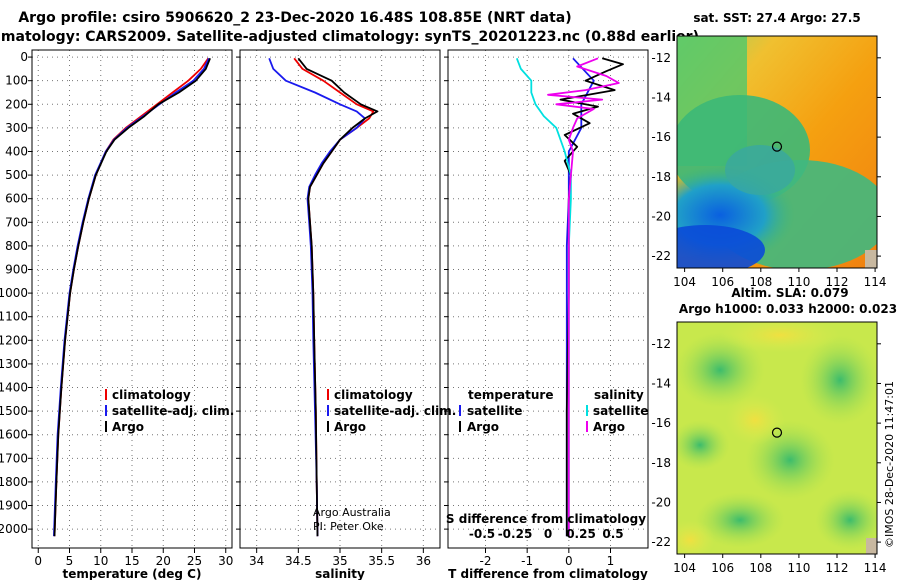 This screenshot has width=900, height=580. What do you see at coordinates (661, 542) in the screenshot?
I see `lat-tick-label: -22` at bounding box center [661, 542].